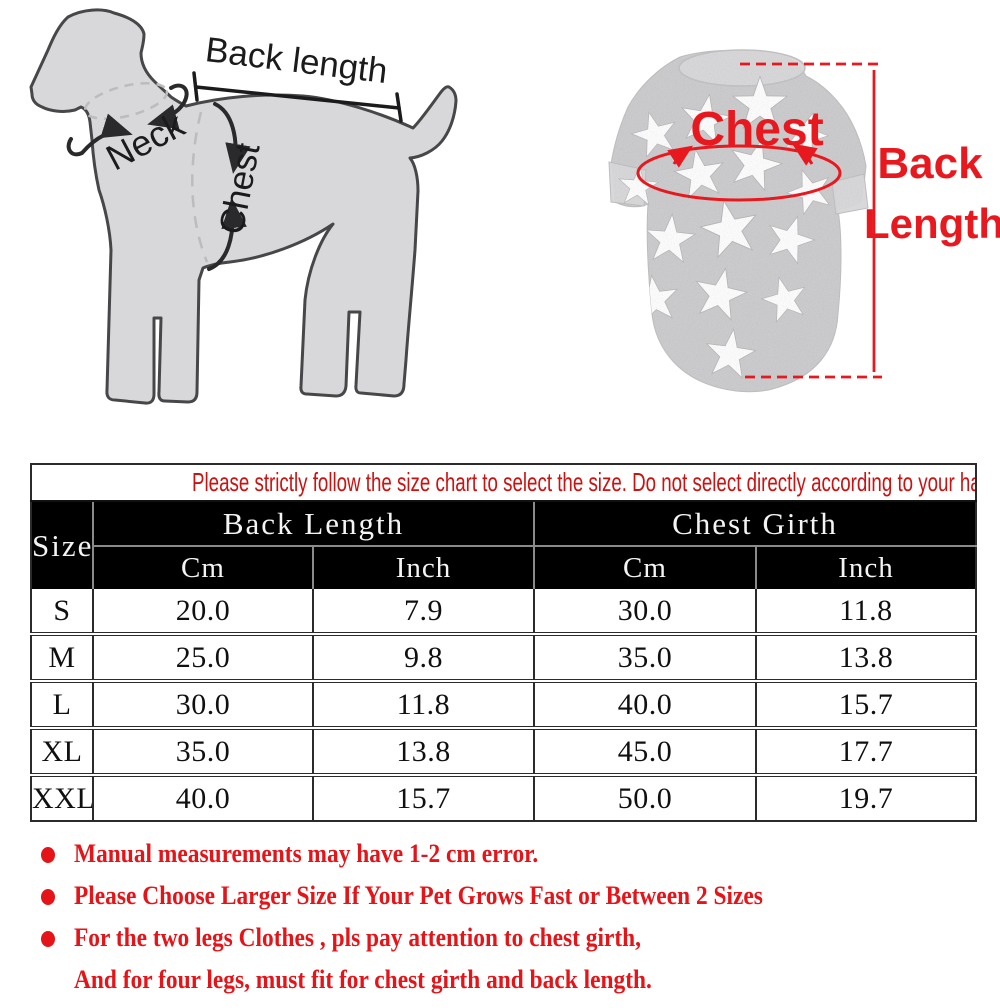 The height and width of the screenshot is (1008, 1000). What do you see at coordinates (754, 524) in the screenshot?
I see `header-chest-girth: Chest Girth` at bounding box center [754, 524].